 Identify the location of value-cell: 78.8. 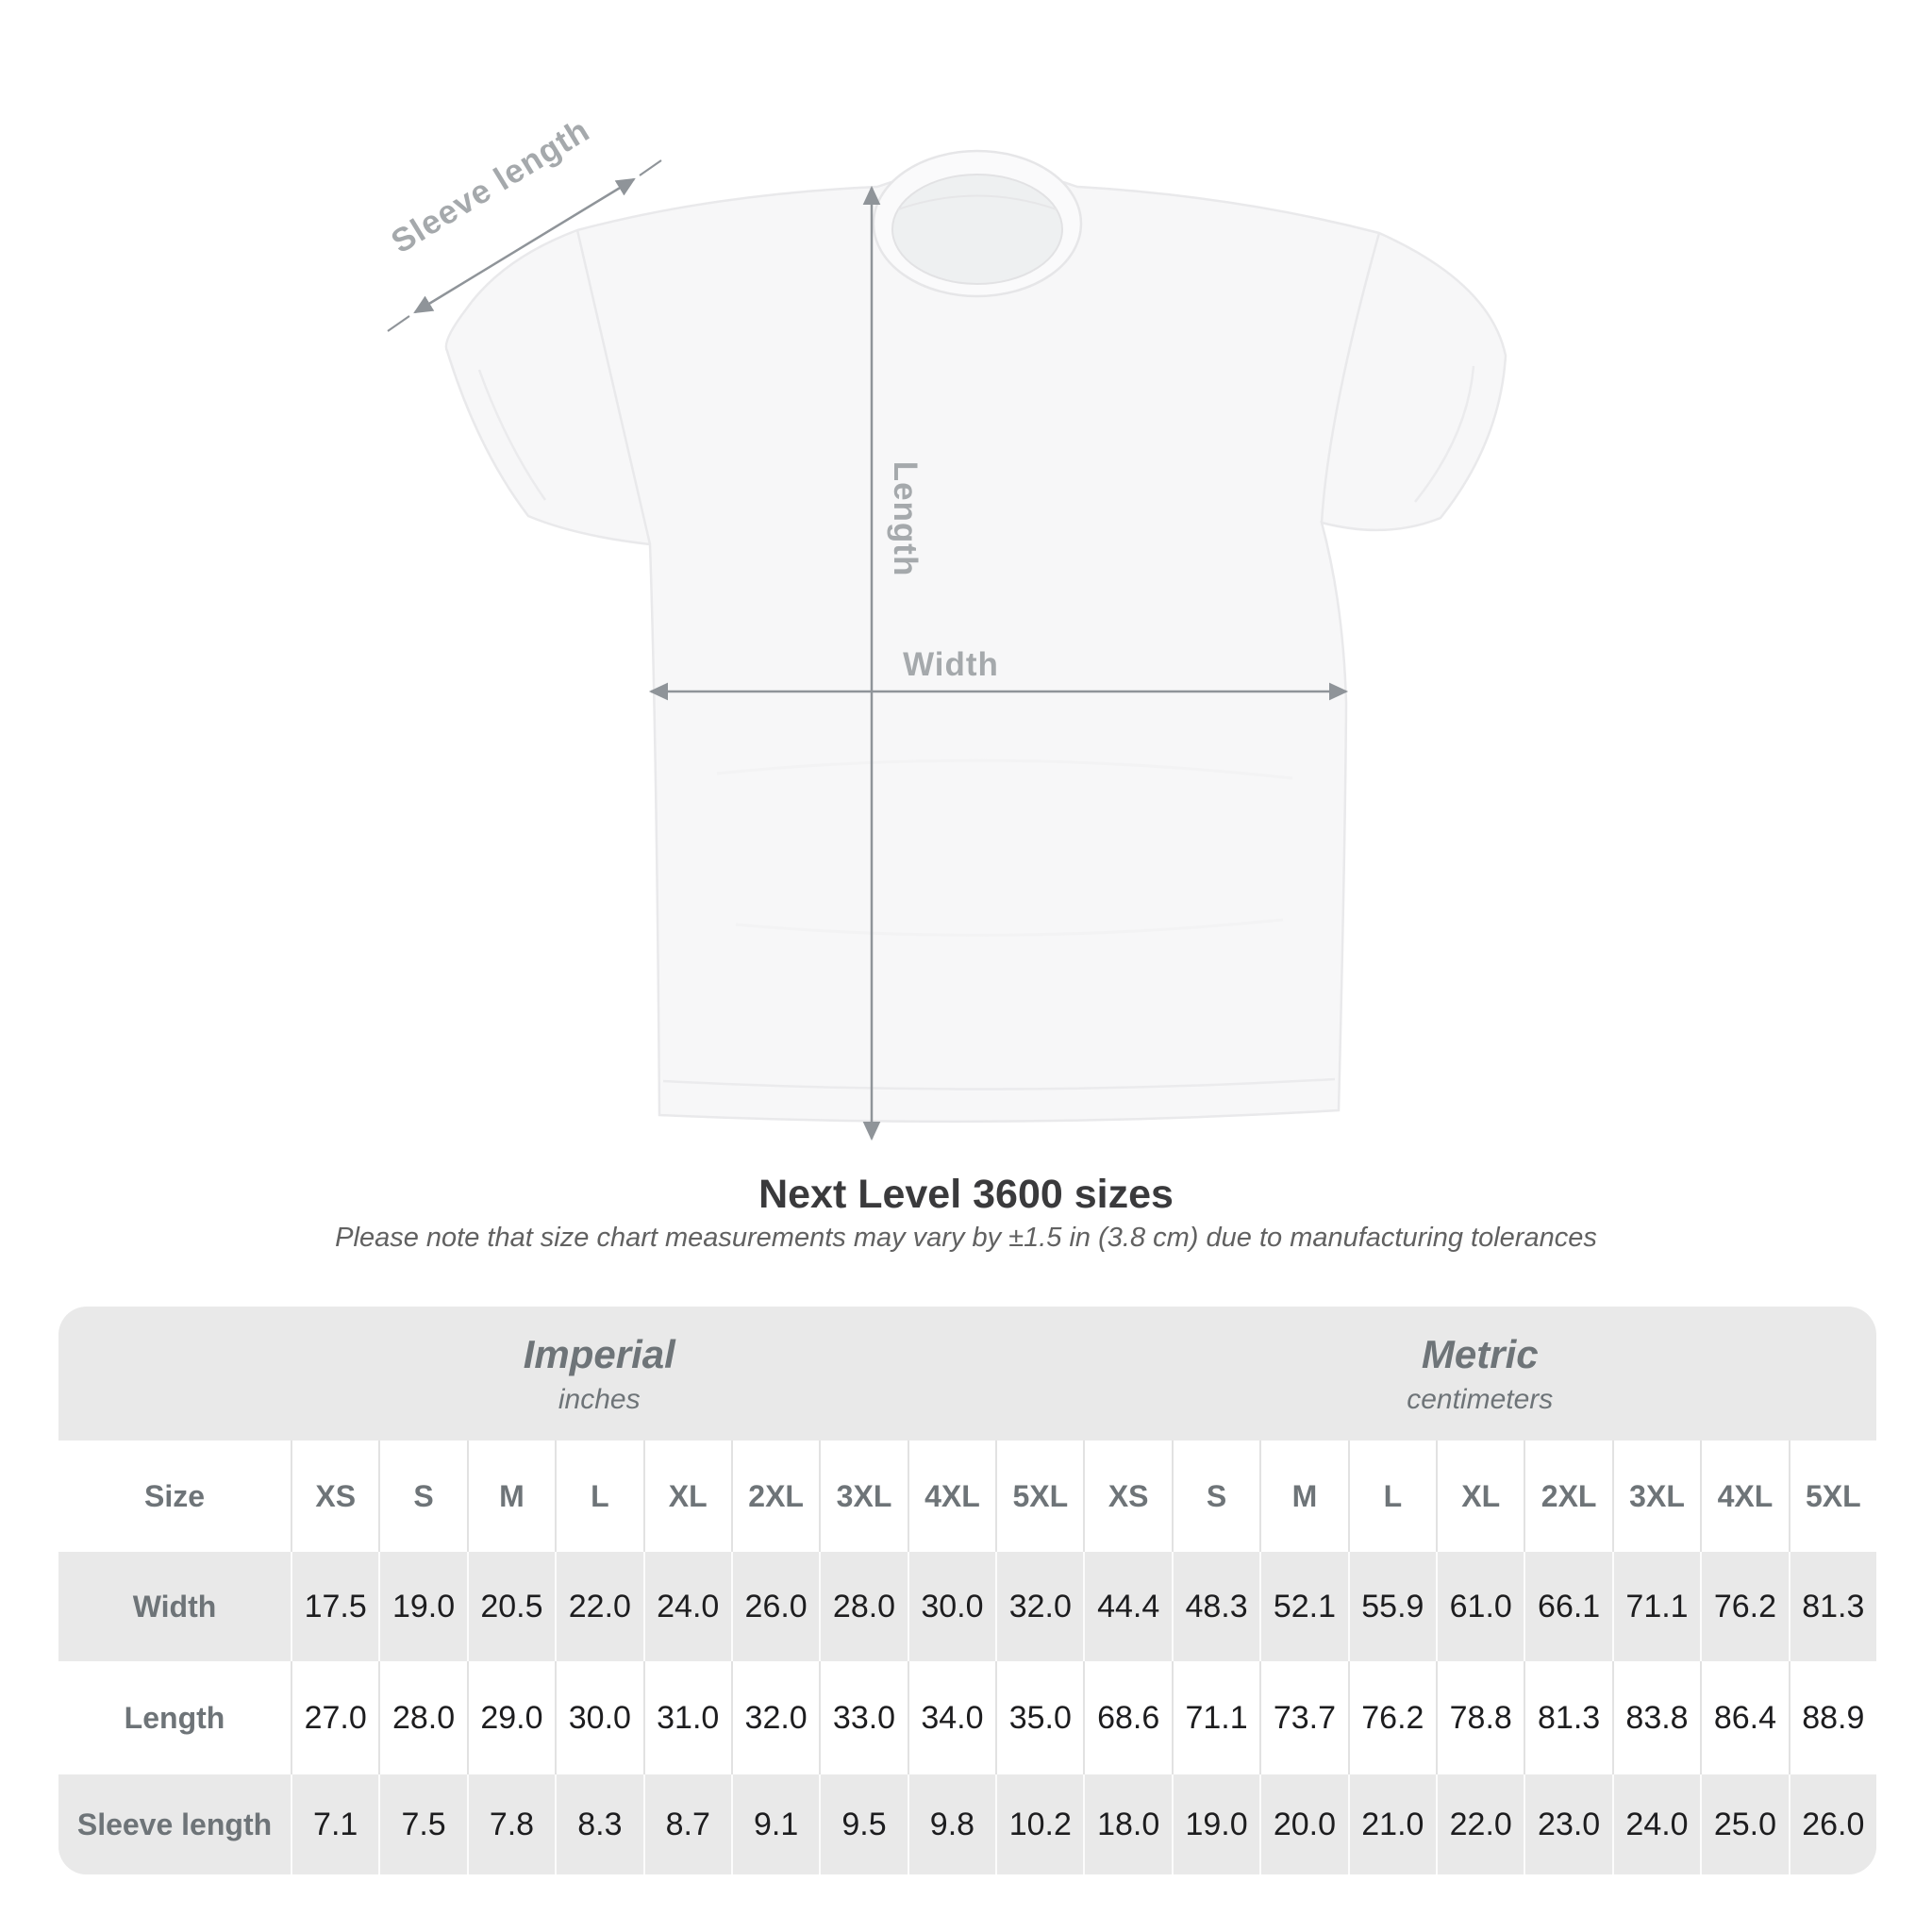
(1480, 1718).